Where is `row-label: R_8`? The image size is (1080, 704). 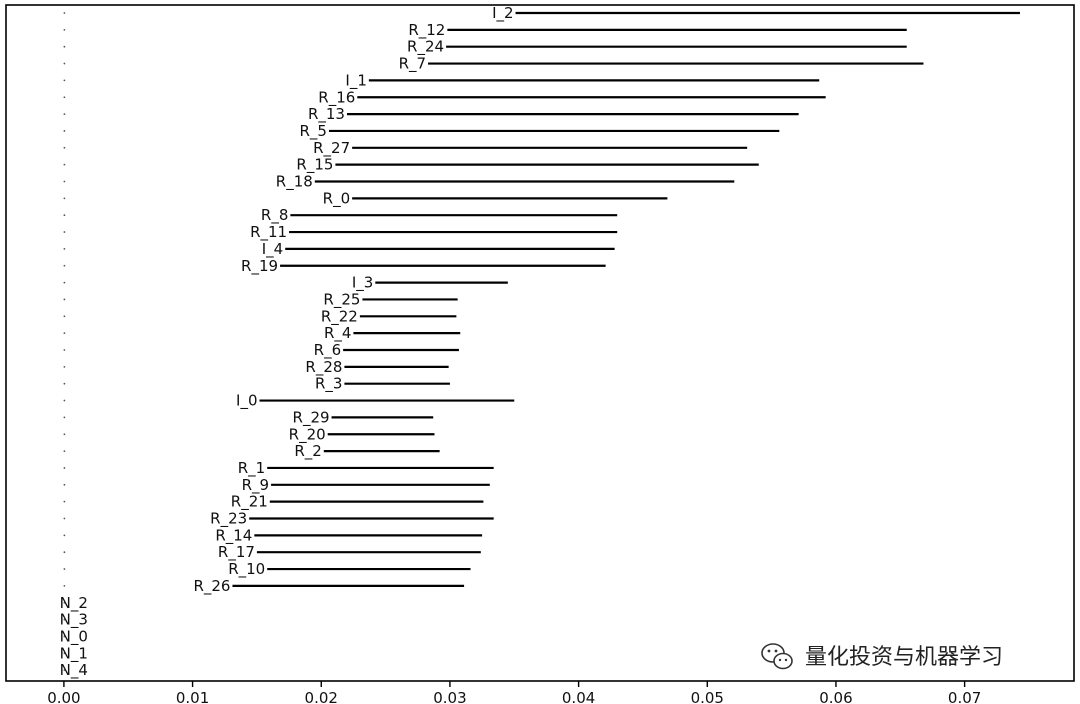 row-label: R_8 is located at coordinates (274, 215).